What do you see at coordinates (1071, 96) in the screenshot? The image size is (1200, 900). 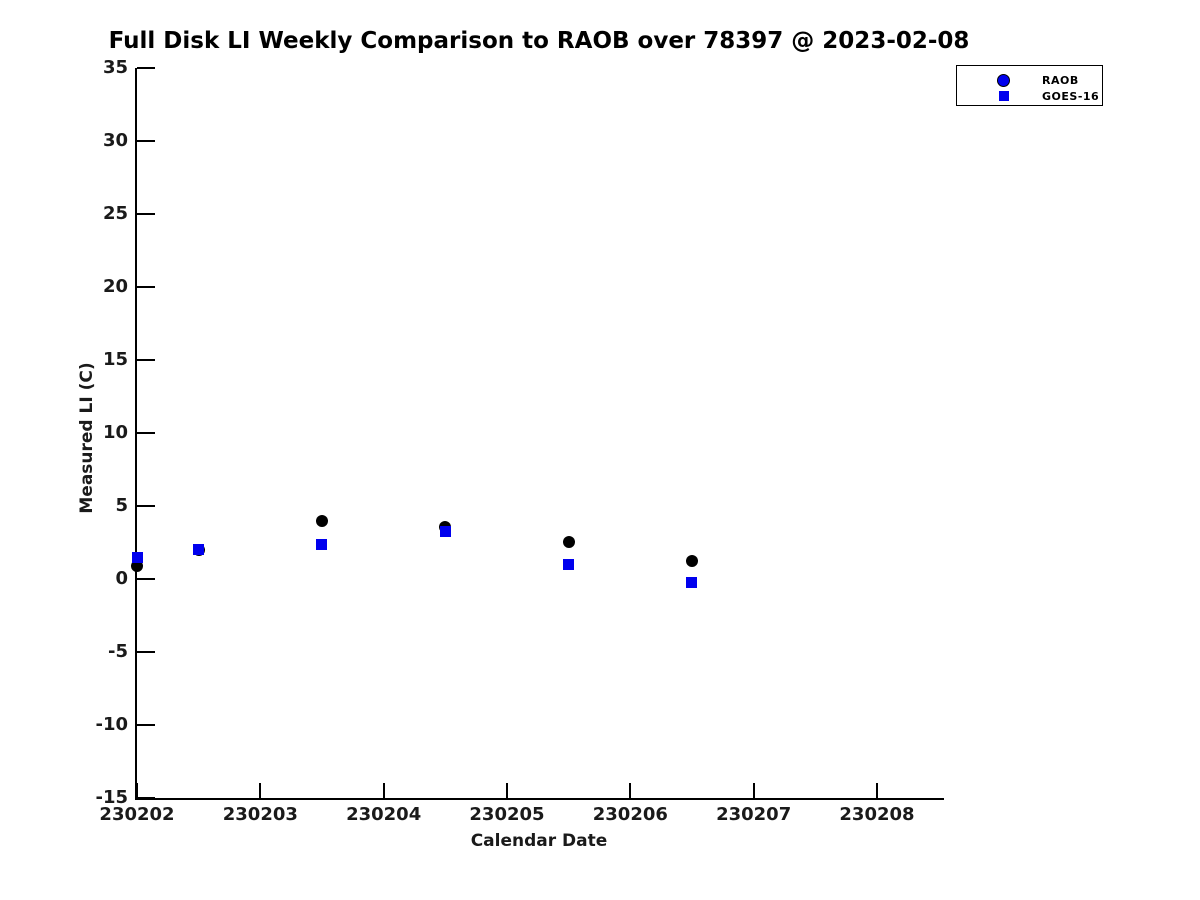 I see `legend-label-goes-16: GOES-16` at bounding box center [1071, 96].